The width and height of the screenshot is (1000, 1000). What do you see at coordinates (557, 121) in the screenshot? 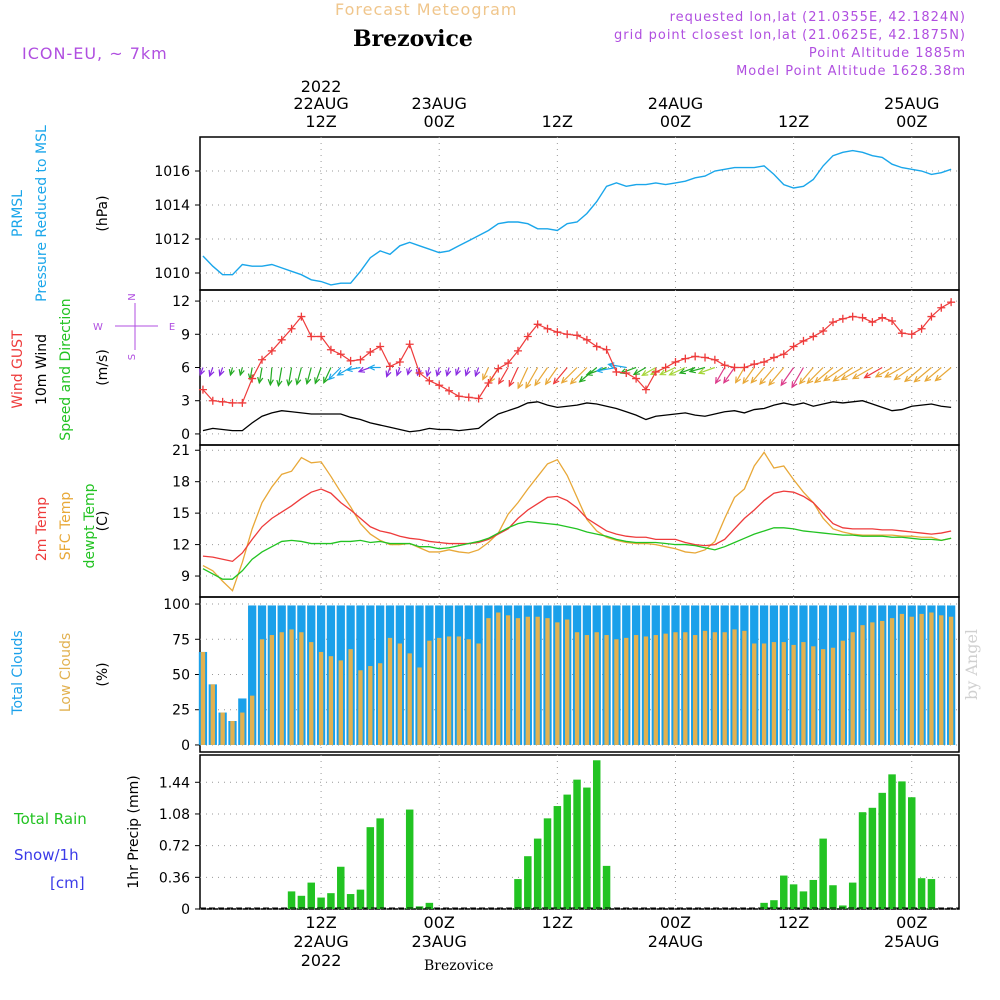
I see `top-axis-hour: 12Z` at bounding box center [557, 121].